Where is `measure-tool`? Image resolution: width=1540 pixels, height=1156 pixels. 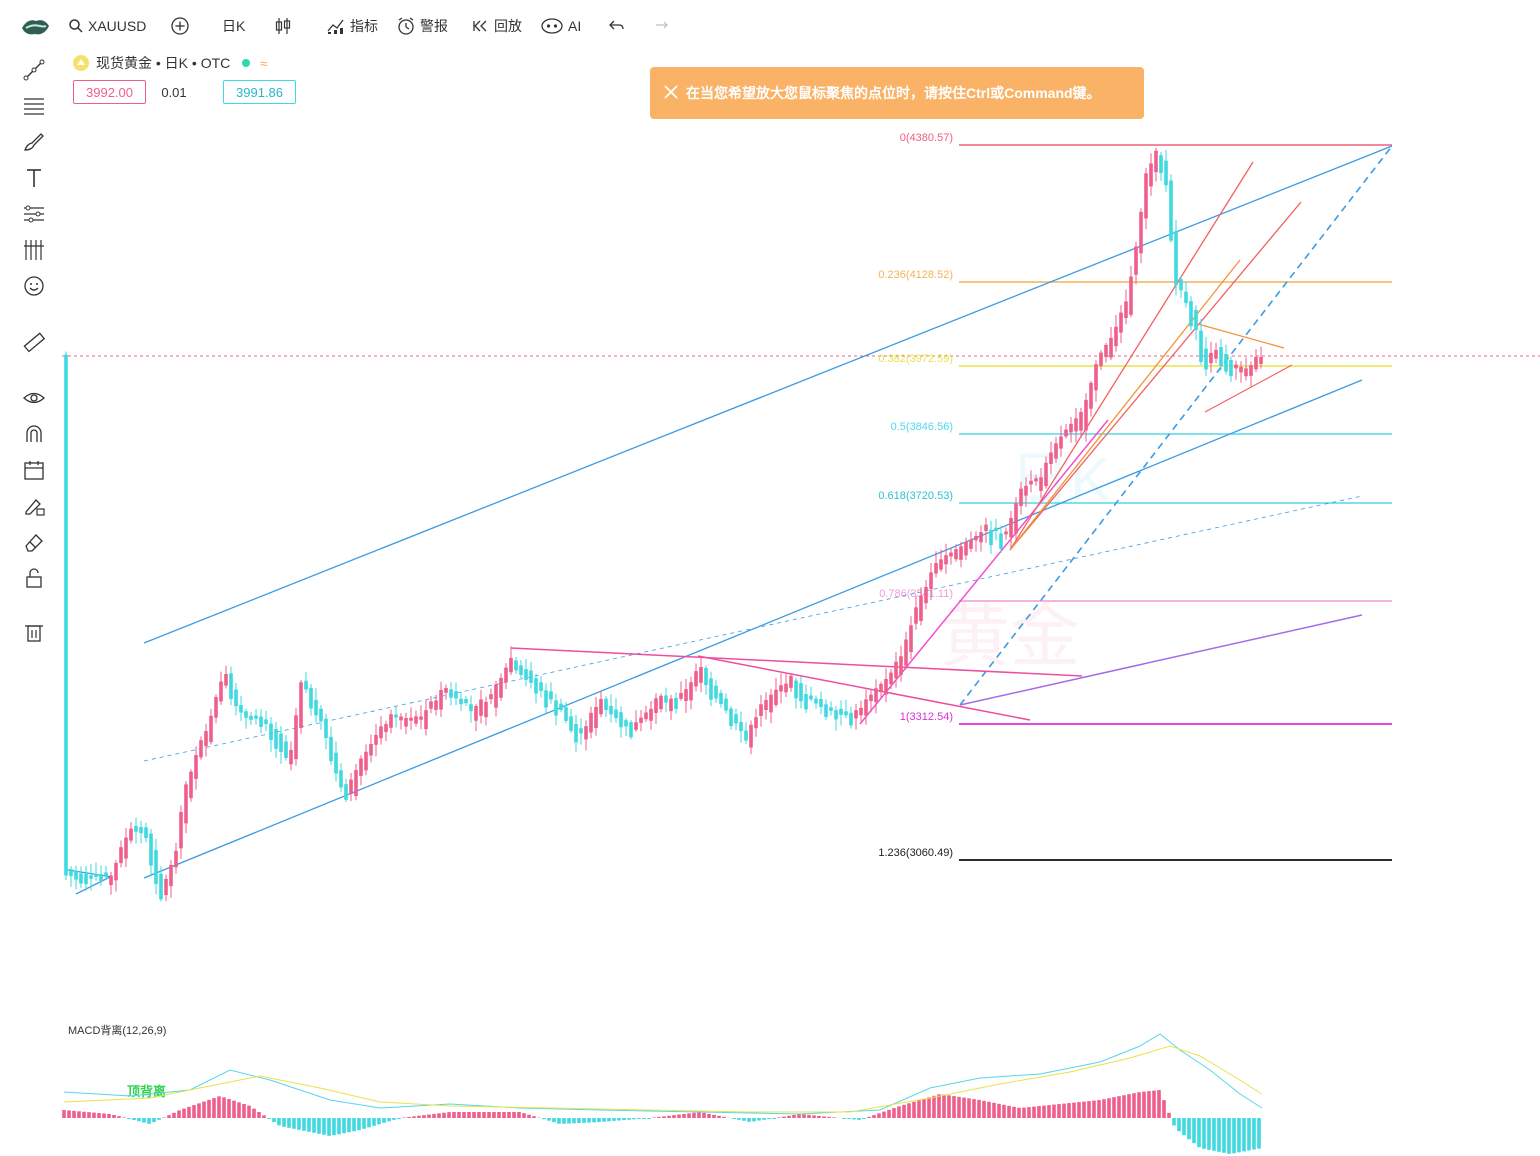
measure-tool is located at coordinates (34, 342).